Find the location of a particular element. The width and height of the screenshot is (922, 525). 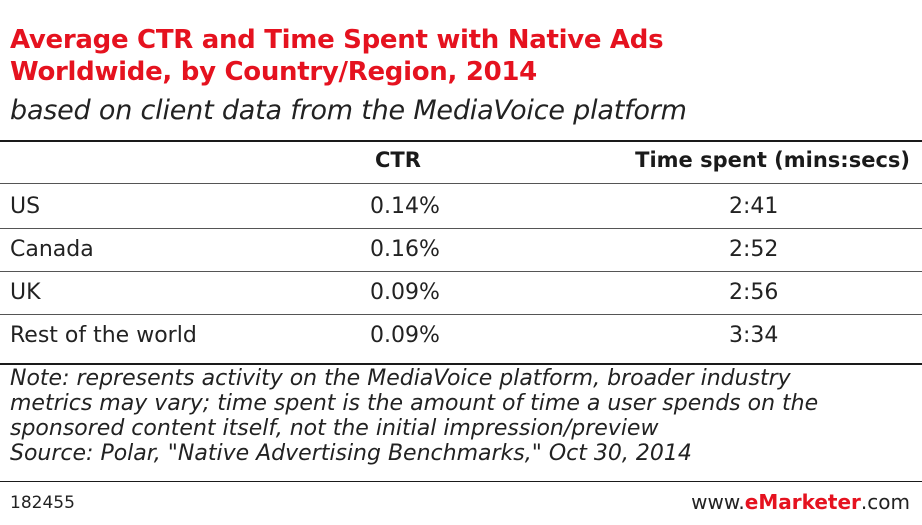

bottom-rule is located at coordinates (461, 364).